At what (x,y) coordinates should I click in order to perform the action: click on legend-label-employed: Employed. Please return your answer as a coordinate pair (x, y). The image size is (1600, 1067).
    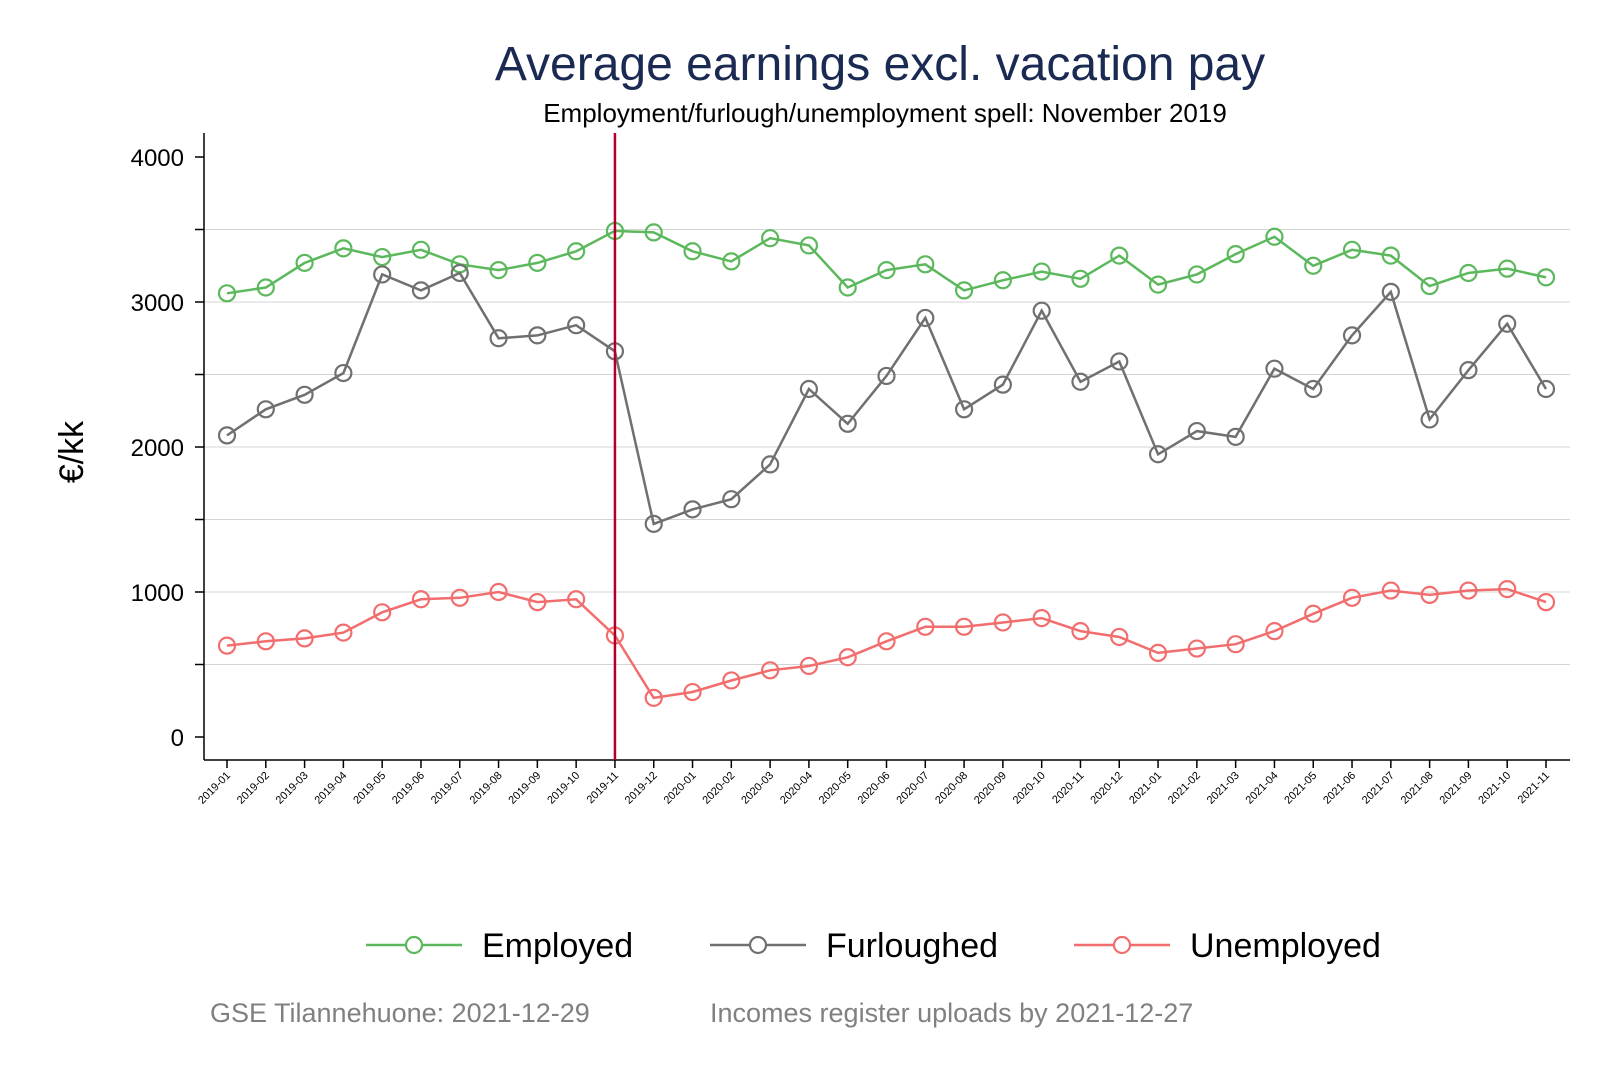
    Looking at the image, I should click on (557, 946).